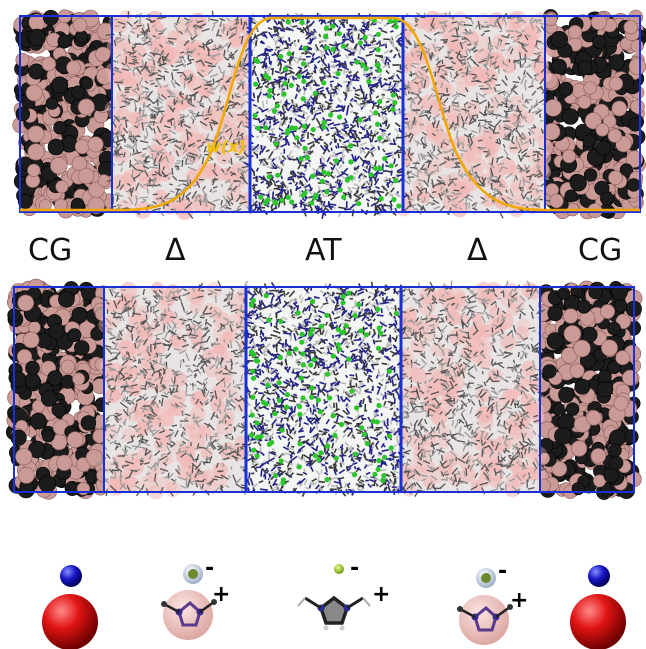 Image resolution: width=646 pixels, height=649 pixels. Describe the element at coordinates (381, 594) in the screenshot. I see `charge-plus-atomistic: +` at that location.